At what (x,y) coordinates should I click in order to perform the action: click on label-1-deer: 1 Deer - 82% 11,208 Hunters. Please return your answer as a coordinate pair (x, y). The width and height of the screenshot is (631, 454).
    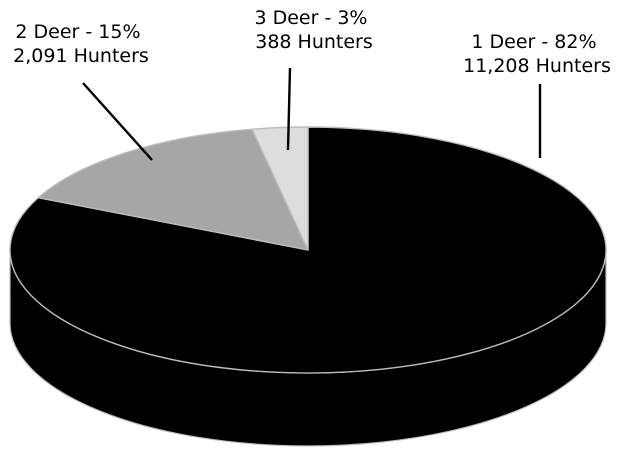
    Looking at the image, I should click on (537, 54).